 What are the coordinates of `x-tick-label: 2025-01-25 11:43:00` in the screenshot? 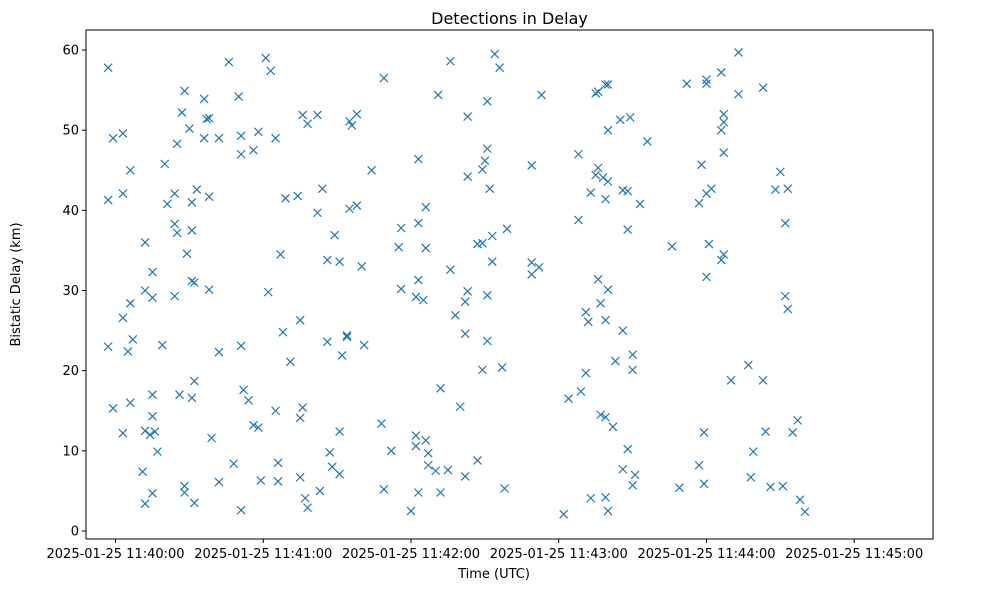 It's located at (559, 554).